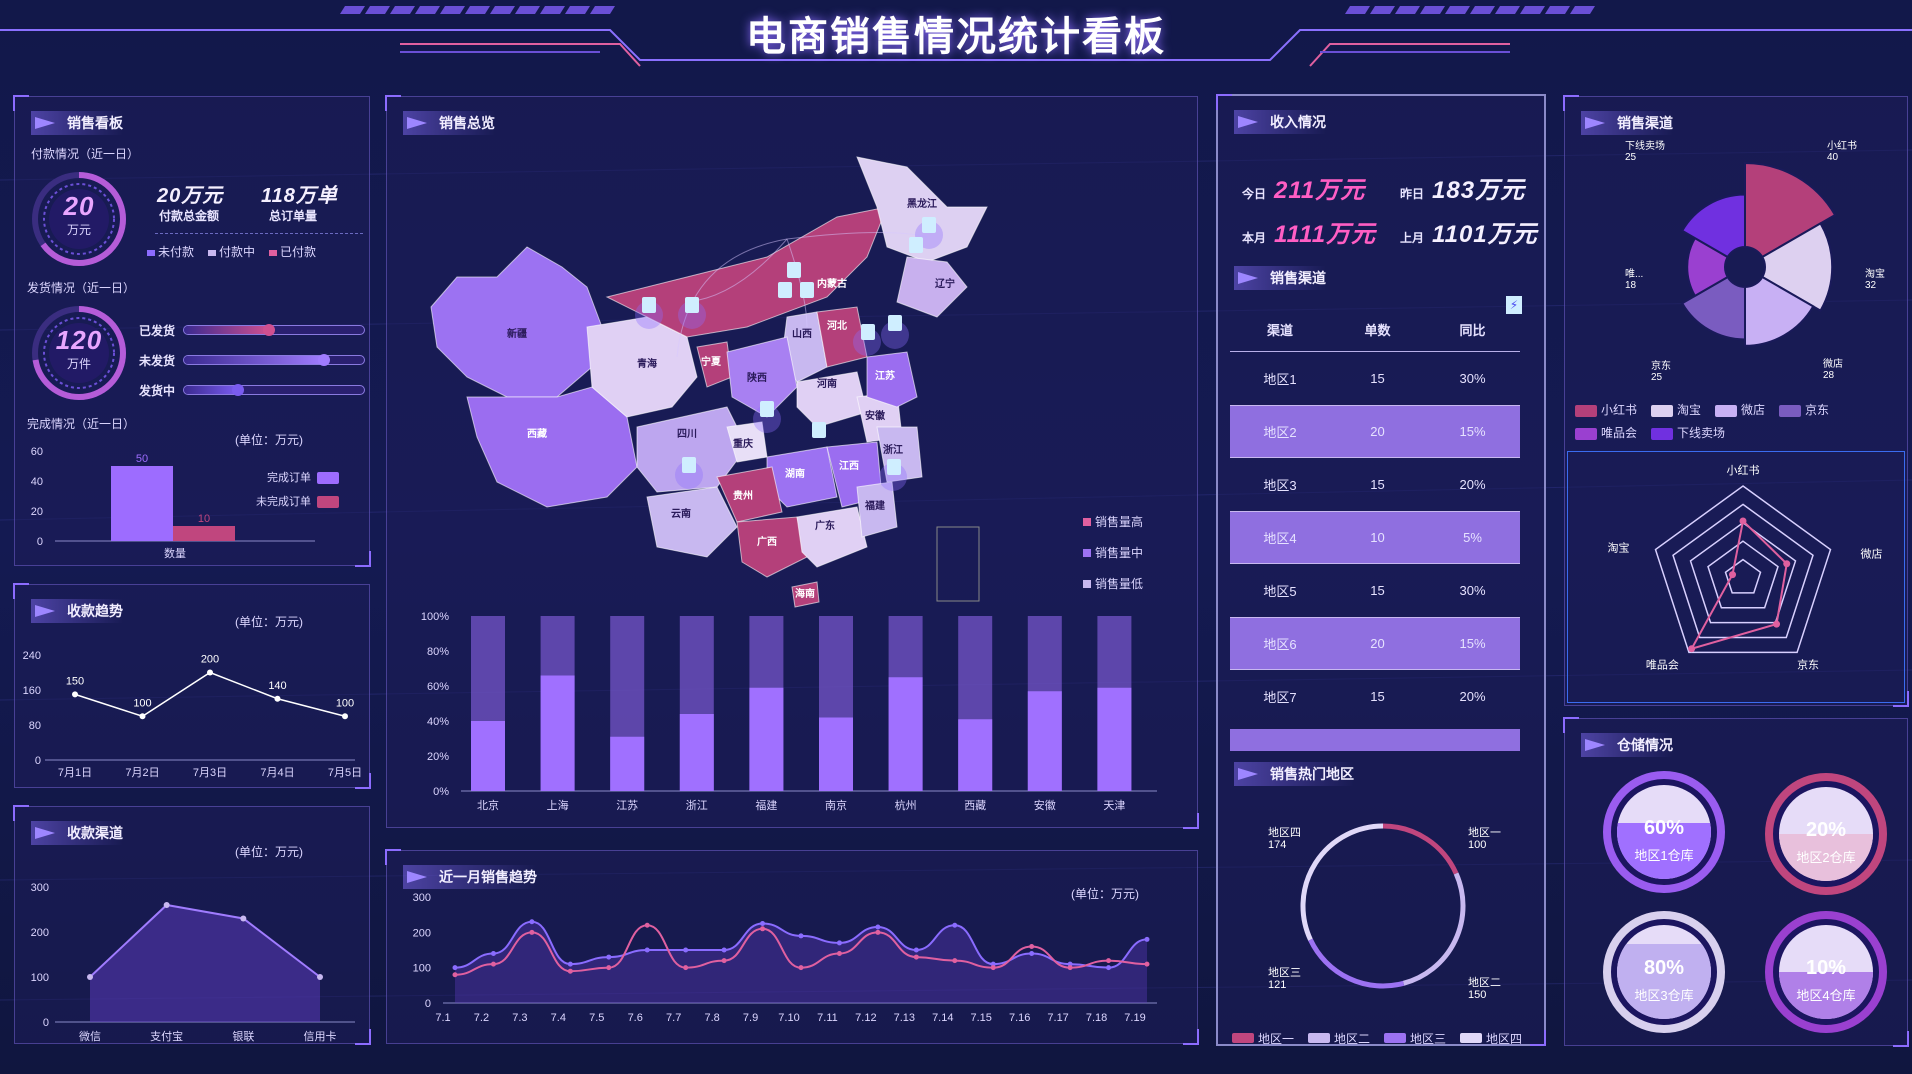 This screenshot has width=1912, height=1074. Describe the element at coordinates (79, 340) in the screenshot. I see `ring2-value: 120` at that location.